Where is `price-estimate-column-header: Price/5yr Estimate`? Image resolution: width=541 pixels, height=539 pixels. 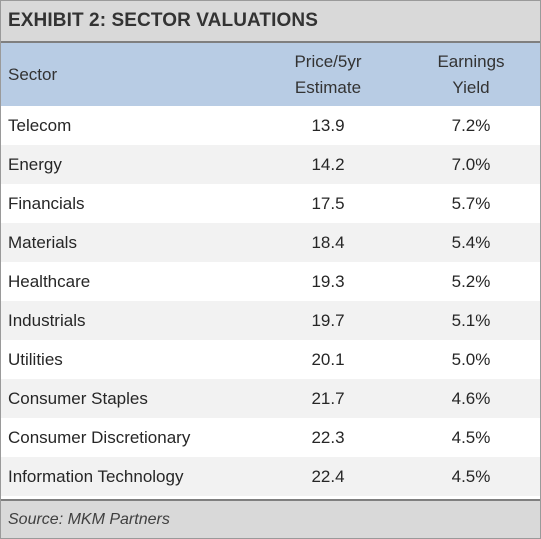 price-estimate-column-header: Price/5yr Estimate is located at coordinates (328, 74).